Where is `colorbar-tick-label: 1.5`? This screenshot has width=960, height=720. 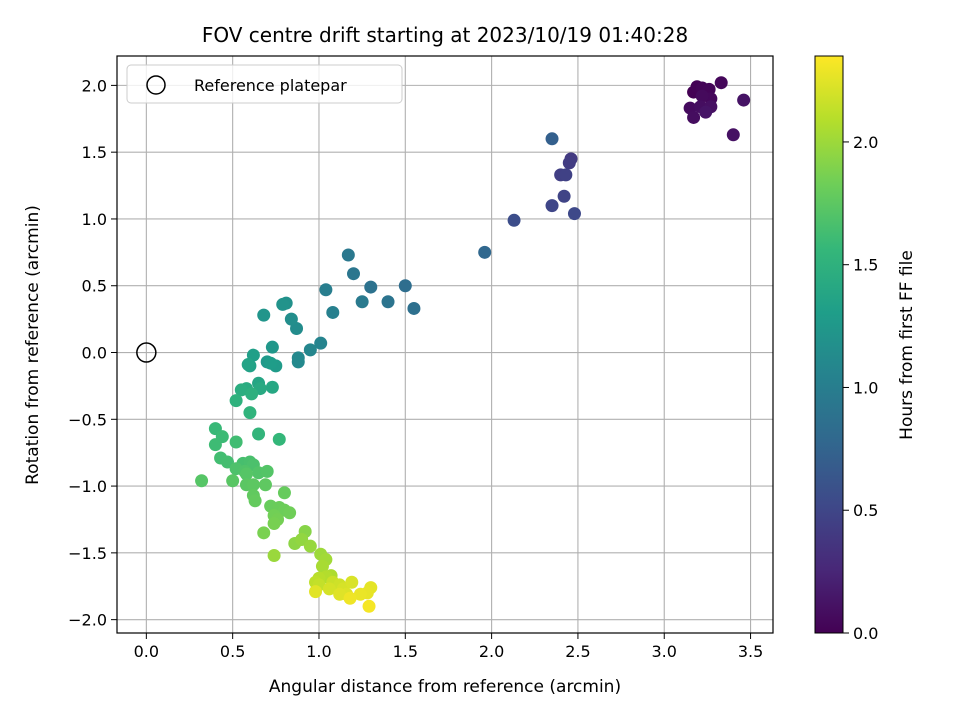
colorbar-tick-label: 1.5 is located at coordinates (865, 265).